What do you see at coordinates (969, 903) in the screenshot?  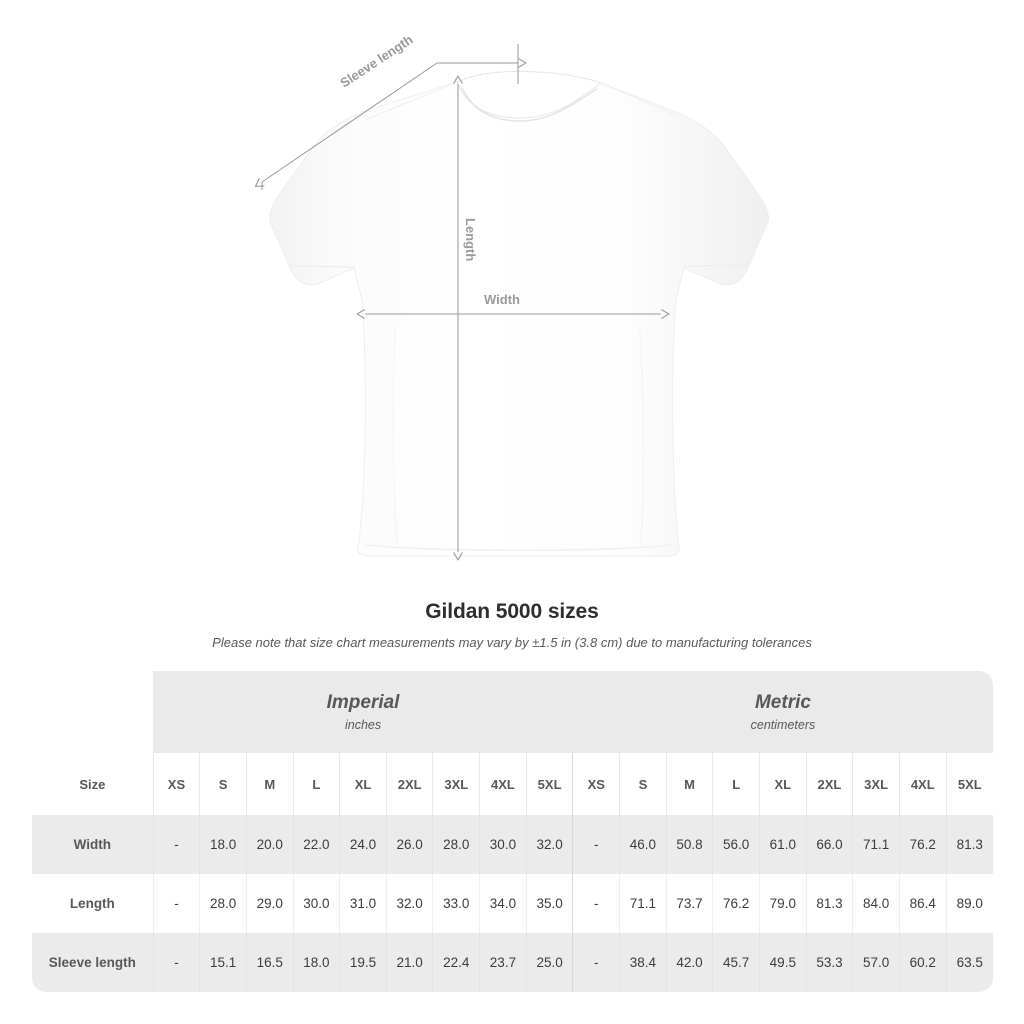 I see `cell-length-metric-5xl: 89.0` at bounding box center [969, 903].